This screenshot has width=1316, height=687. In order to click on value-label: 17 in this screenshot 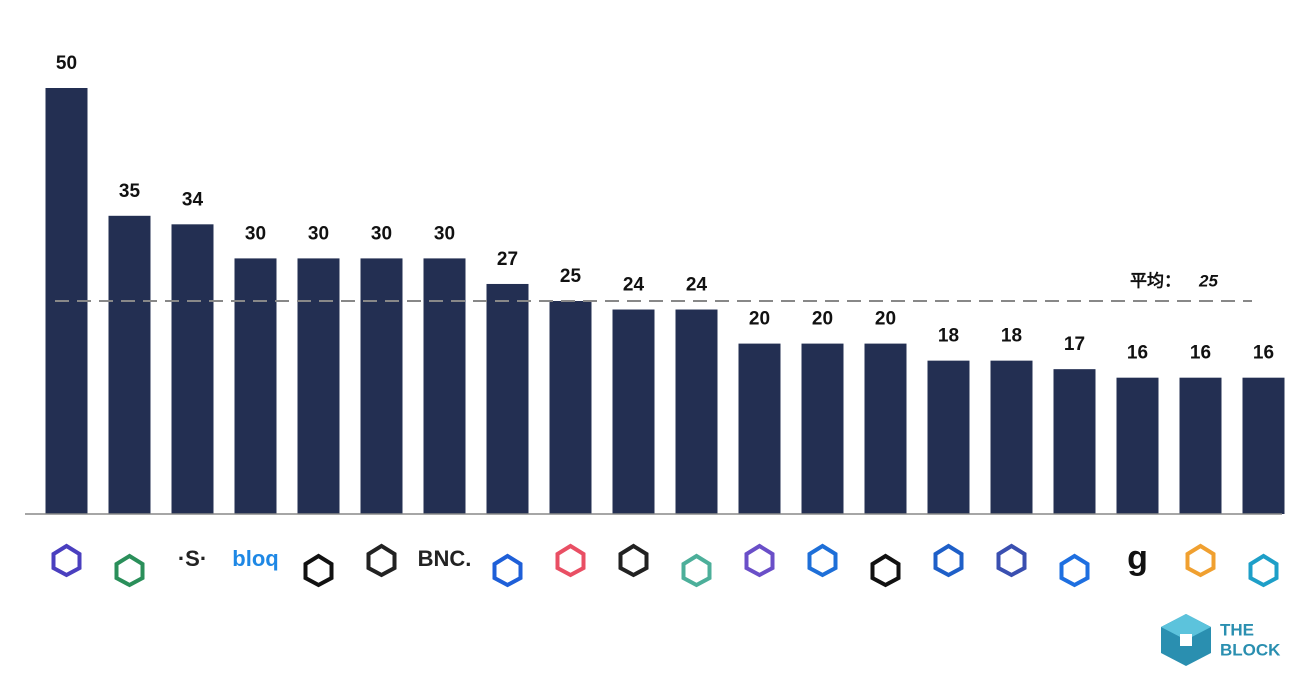, I will do `click(1074, 344)`.